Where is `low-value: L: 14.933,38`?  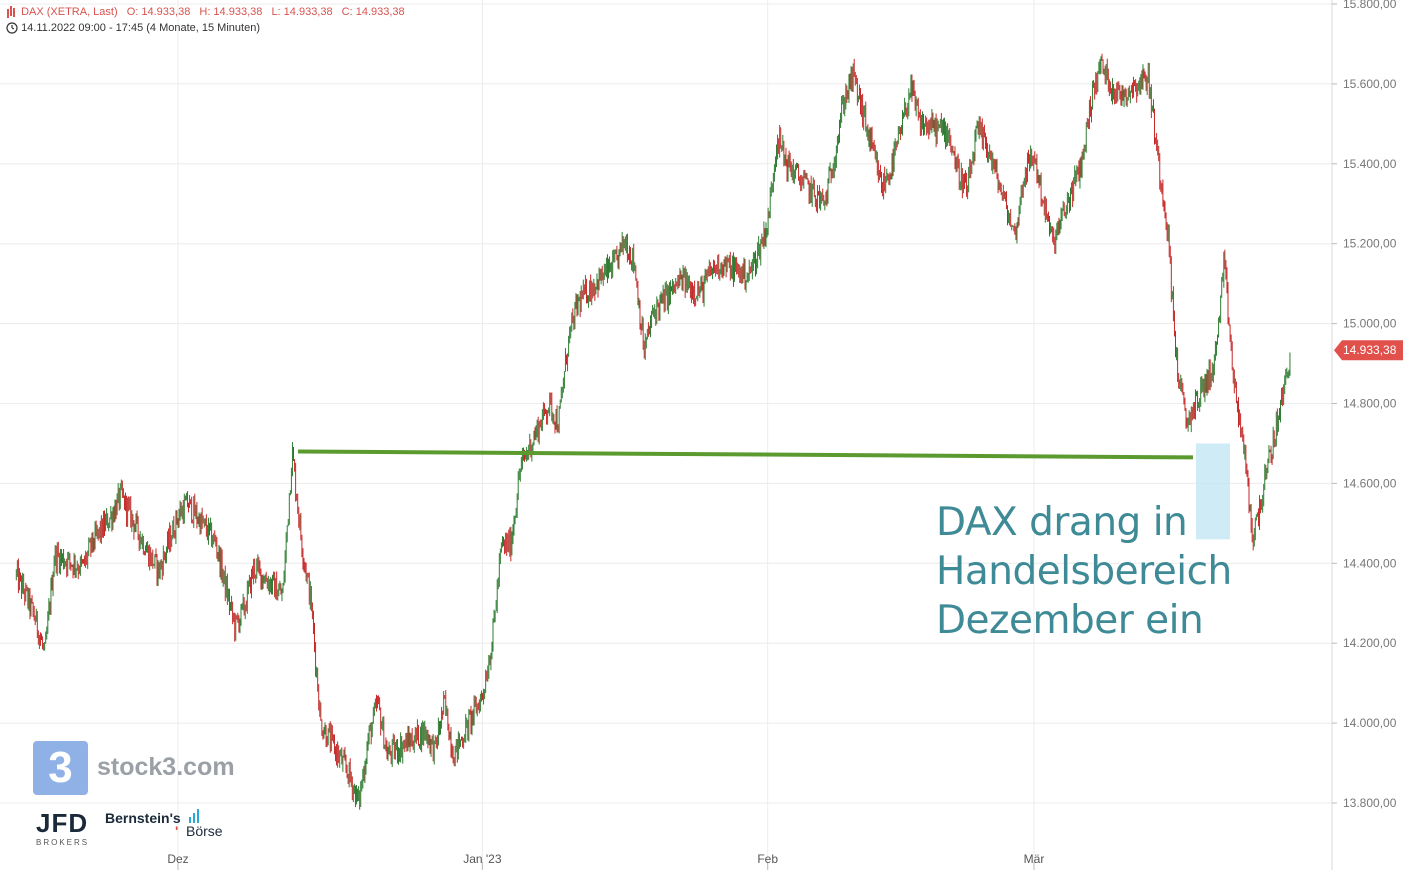 low-value: L: 14.933,38 is located at coordinates (302, 12).